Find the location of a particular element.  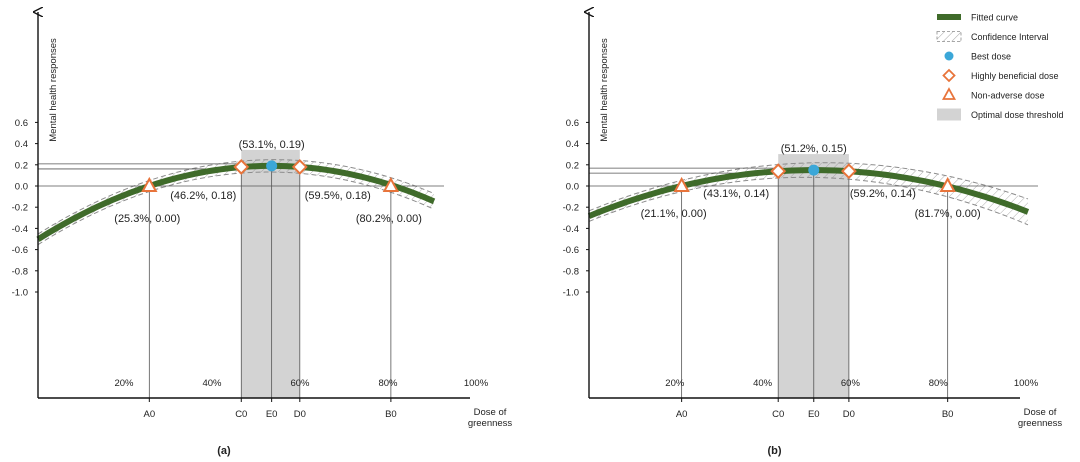

panel-label: (a) is located at coordinates (224, 451).